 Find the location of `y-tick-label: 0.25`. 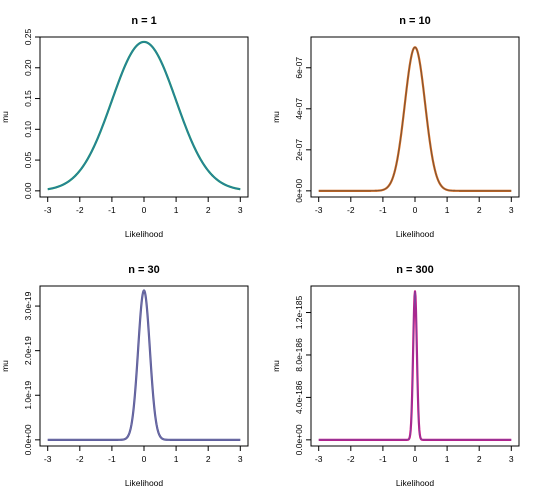

y-tick-label: 0.25 is located at coordinates (28, 36).